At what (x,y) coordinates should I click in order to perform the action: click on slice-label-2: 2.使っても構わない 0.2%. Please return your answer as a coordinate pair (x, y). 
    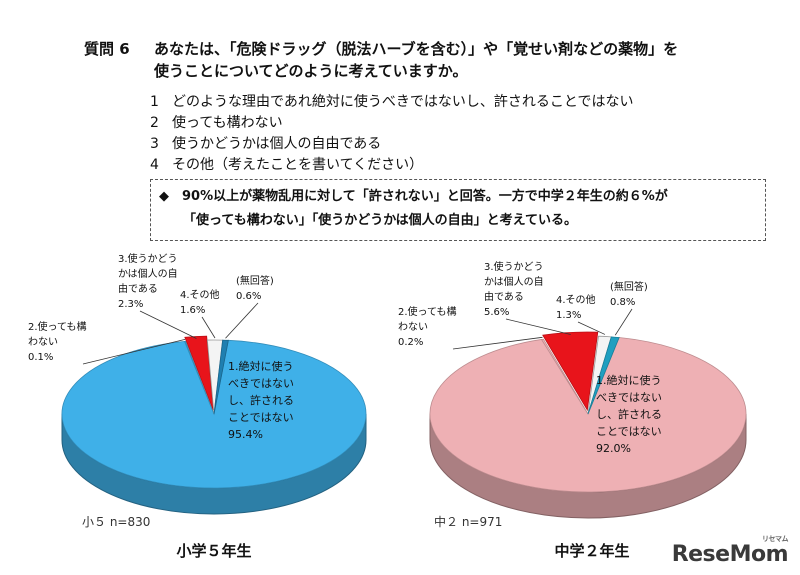
    Looking at the image, I should click on (427, 326).